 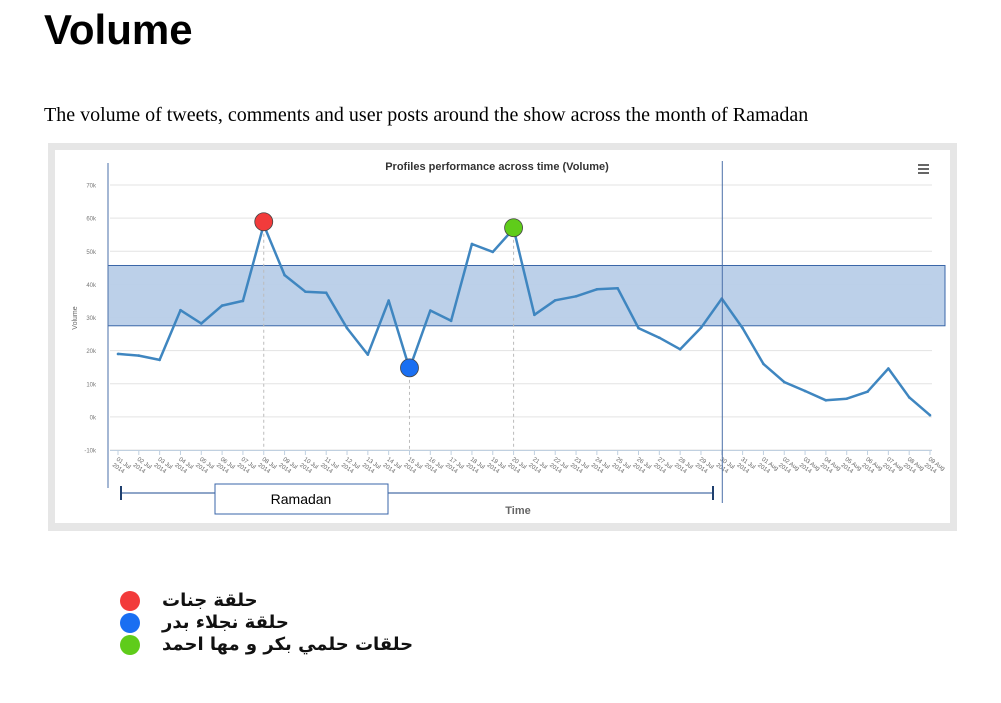 I want to click on y-tick-label: 0k, so click(x=93, y=418).